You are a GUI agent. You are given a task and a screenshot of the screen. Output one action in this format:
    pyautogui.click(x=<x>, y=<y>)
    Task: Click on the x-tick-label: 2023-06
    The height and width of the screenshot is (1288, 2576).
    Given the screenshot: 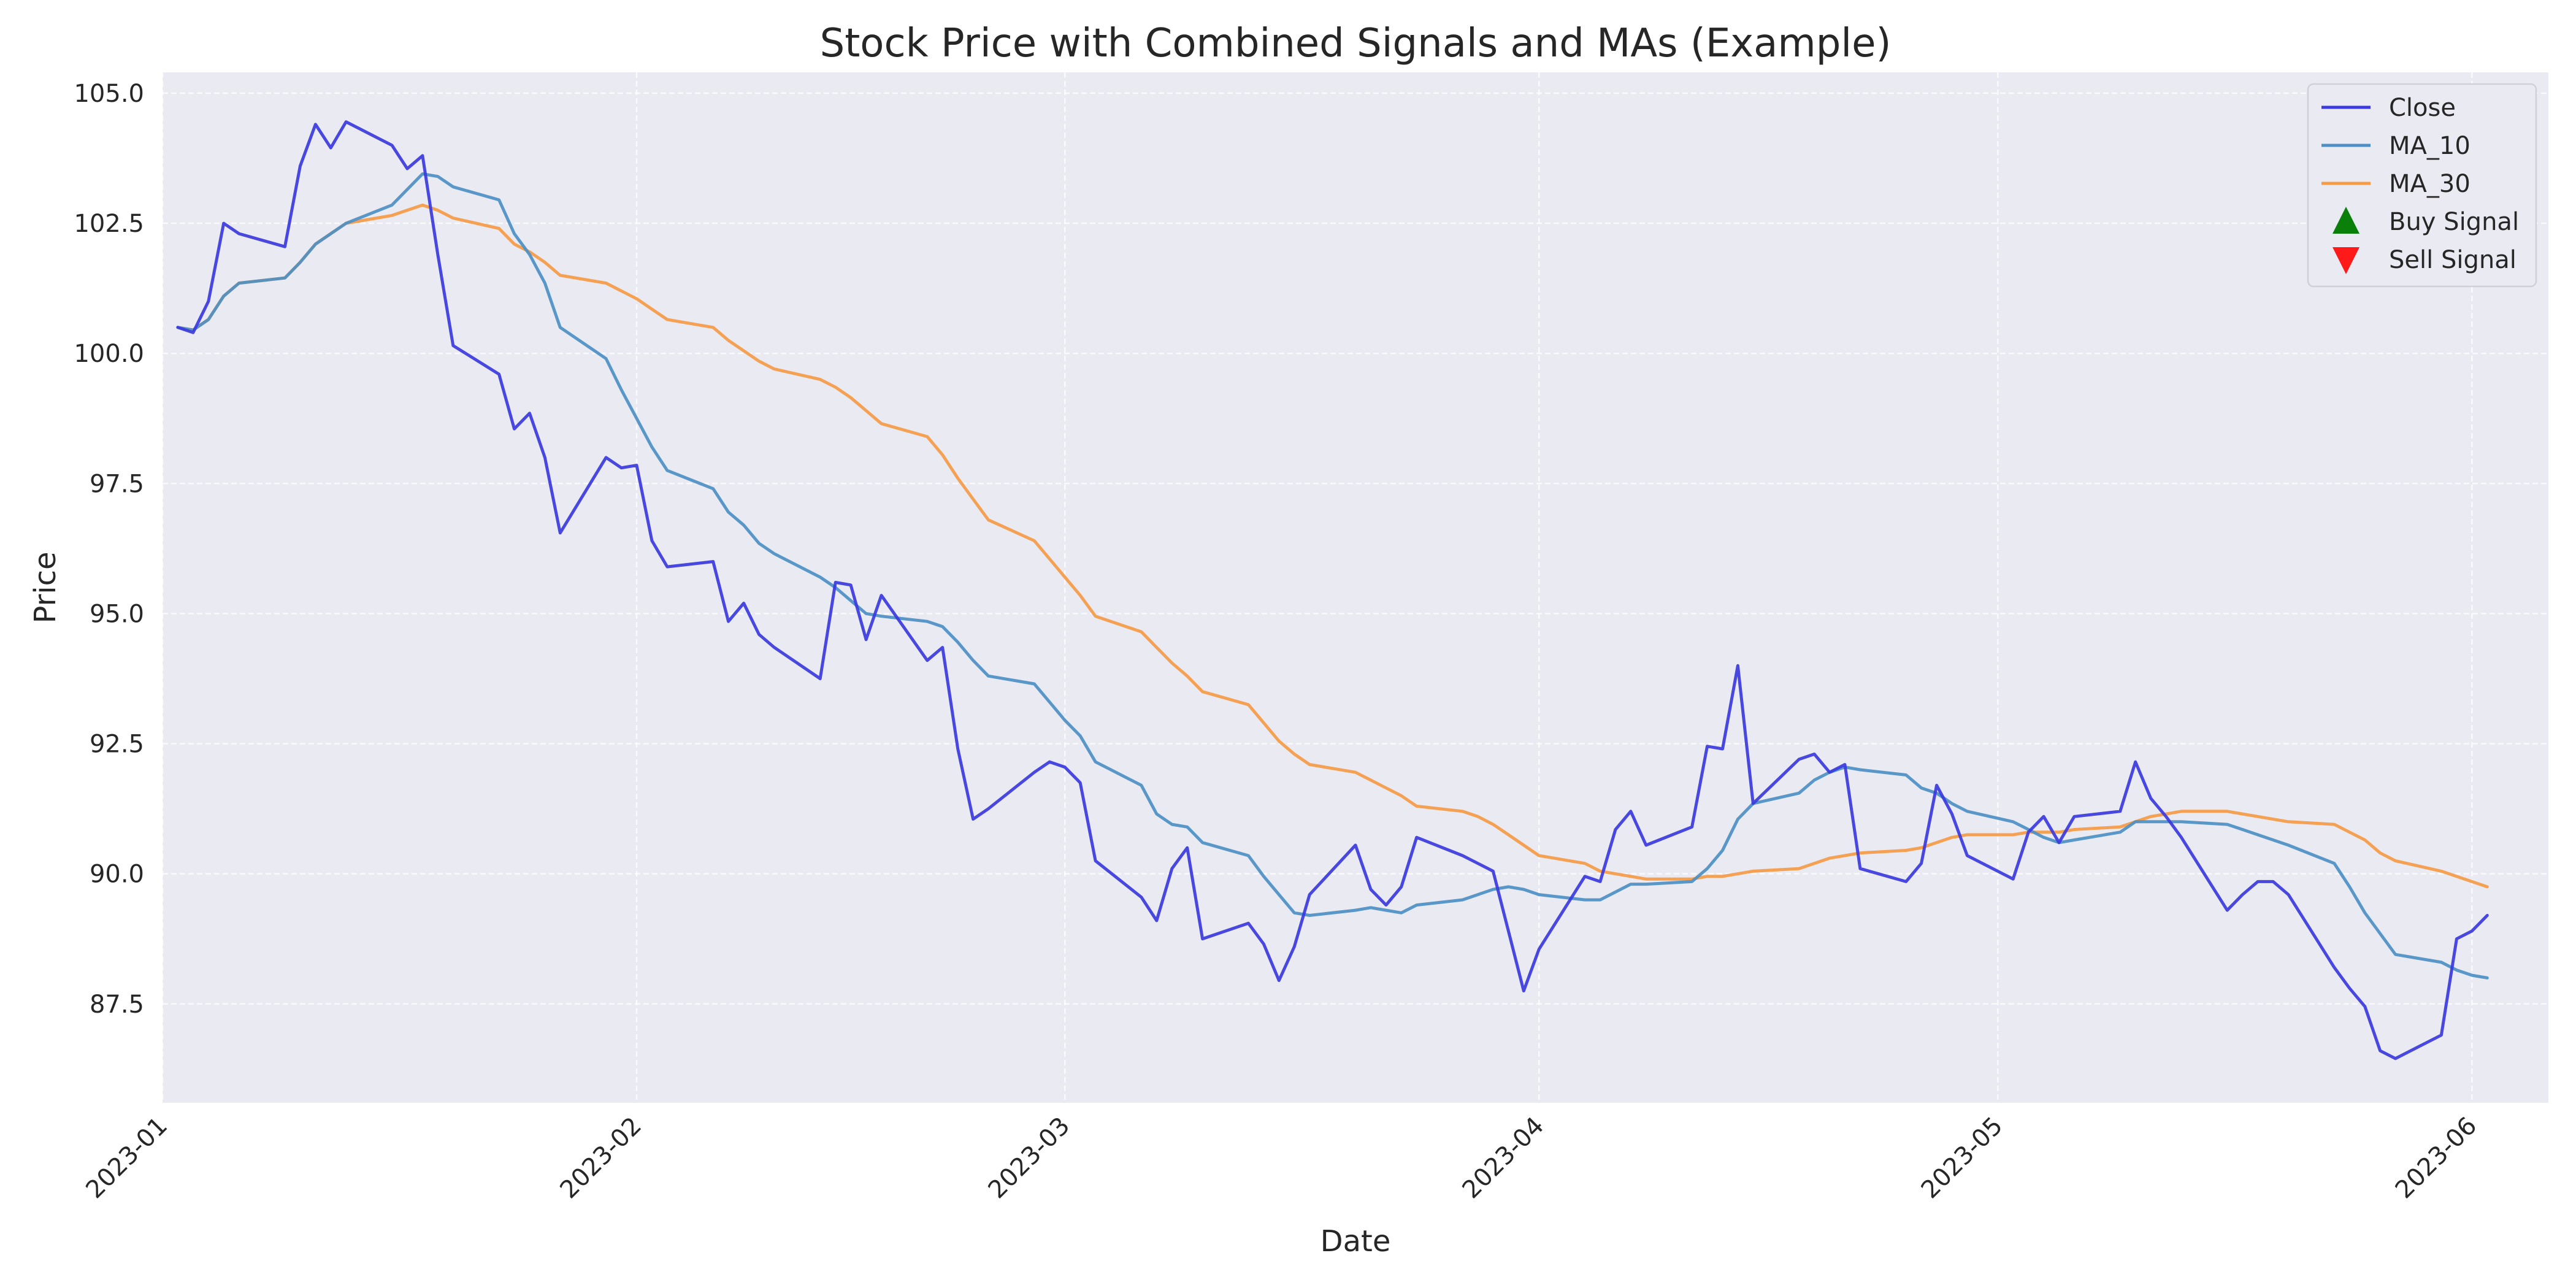 What is the action you would take?
    pyautogui.click(x=2436, y=1158)
    